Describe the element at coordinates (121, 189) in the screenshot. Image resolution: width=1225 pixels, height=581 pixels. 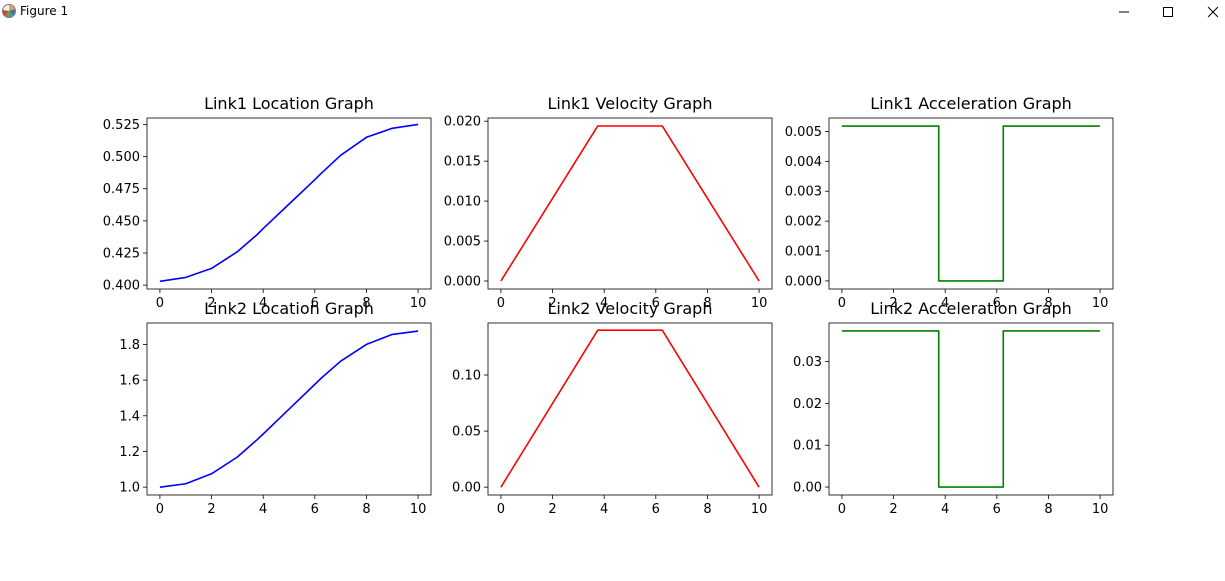
I see `y-tick-label: 0.475` at that location.